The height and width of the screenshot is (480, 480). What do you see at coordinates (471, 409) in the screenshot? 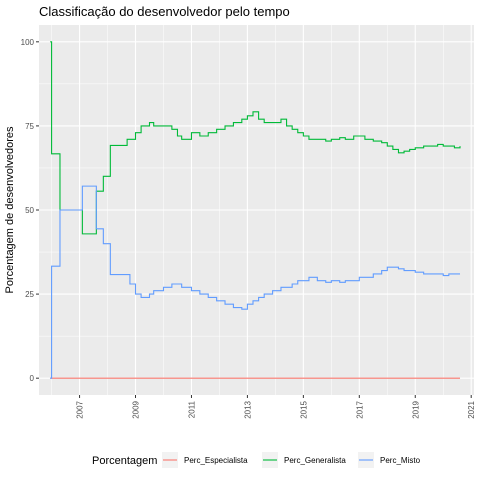
I see `x-tick-label: 2021` at bounding box center [471, 409].